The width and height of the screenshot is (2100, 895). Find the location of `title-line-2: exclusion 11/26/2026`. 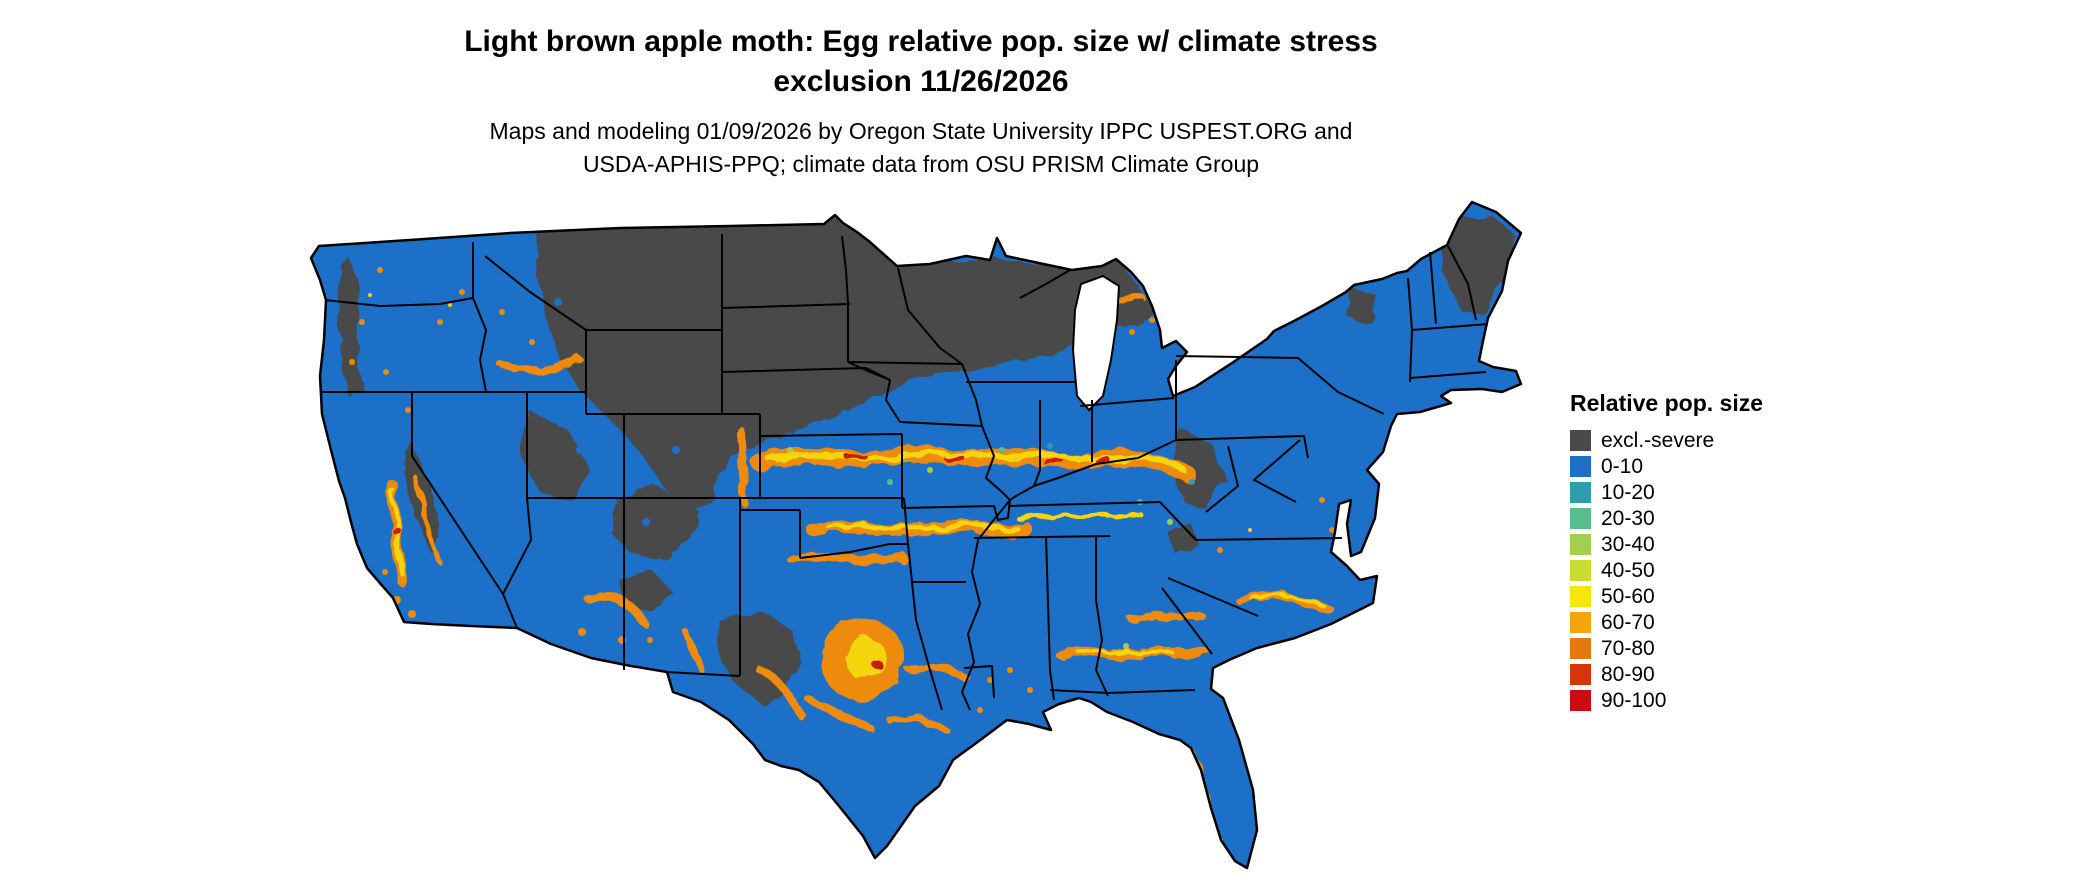

title-line-2: exclusion 11/26/2026 is located at coordinates (921, 81).